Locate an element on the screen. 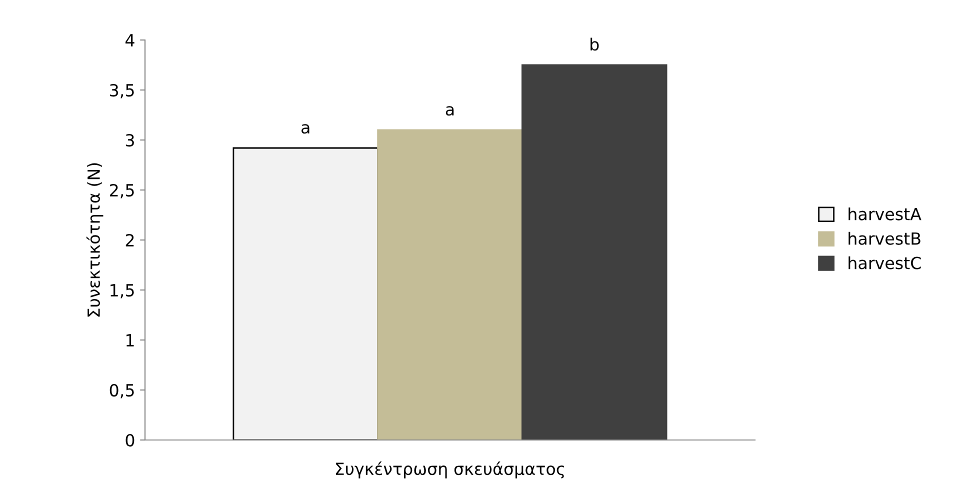  y-tick-label: 2 is located at coordinates (130, 240).